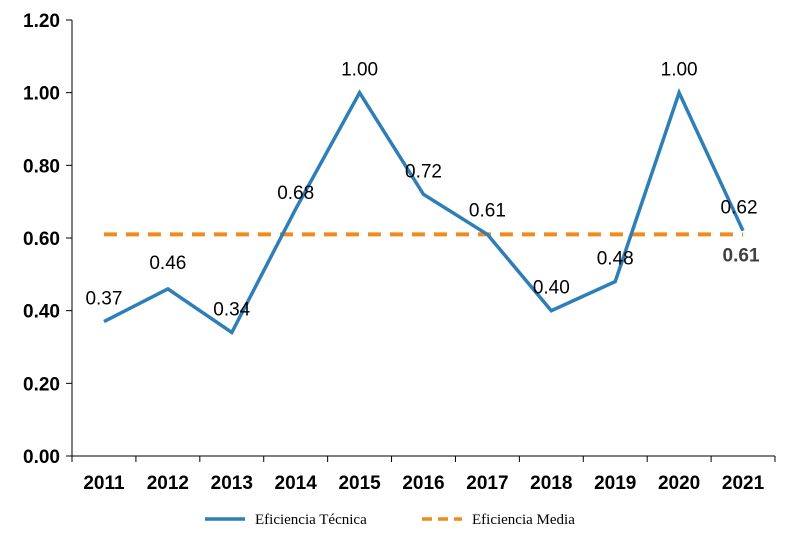 This screenshot has height=546, width=797. I want to click on data-label: 0.40, so click(551, 288).